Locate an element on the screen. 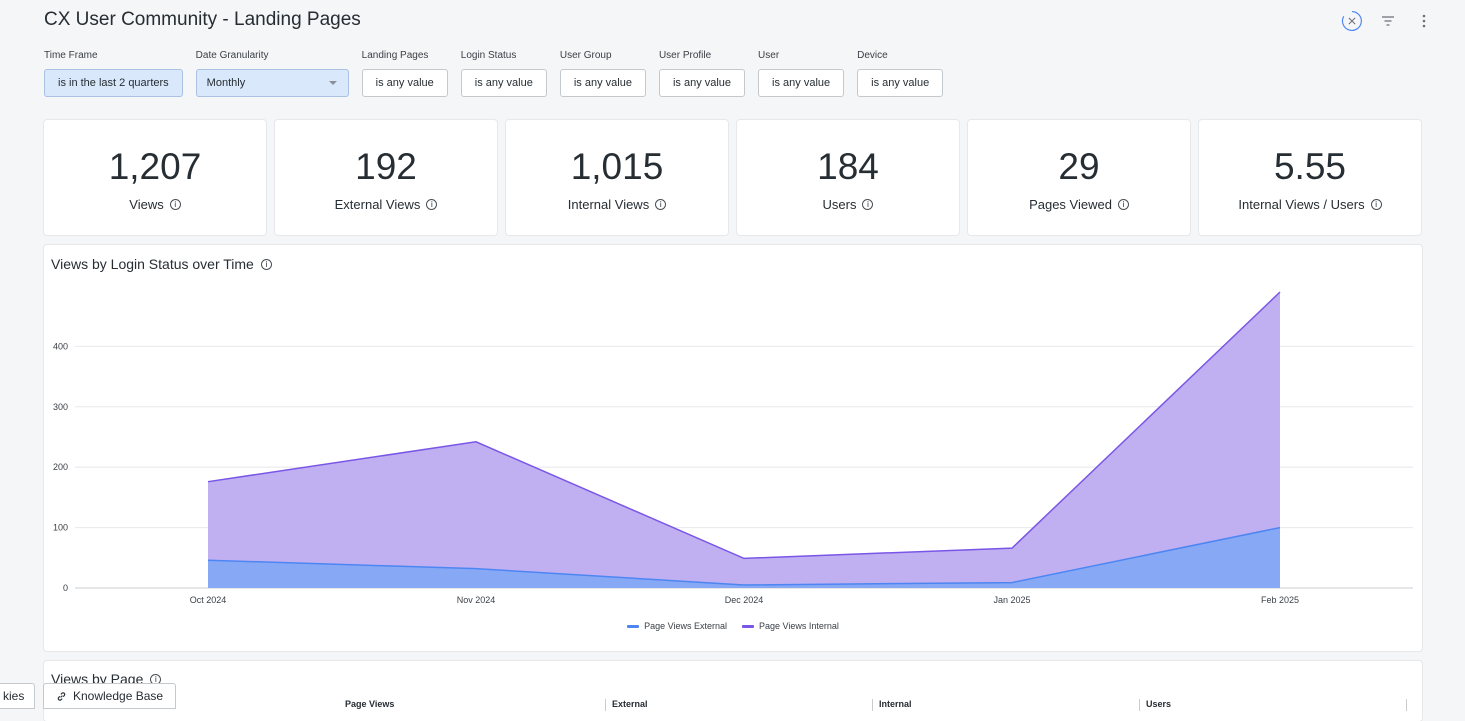 Image resolution: width=1465 pixels, height=721 pixels. kpi-label-text: Users is located at coordinates (839, 204).